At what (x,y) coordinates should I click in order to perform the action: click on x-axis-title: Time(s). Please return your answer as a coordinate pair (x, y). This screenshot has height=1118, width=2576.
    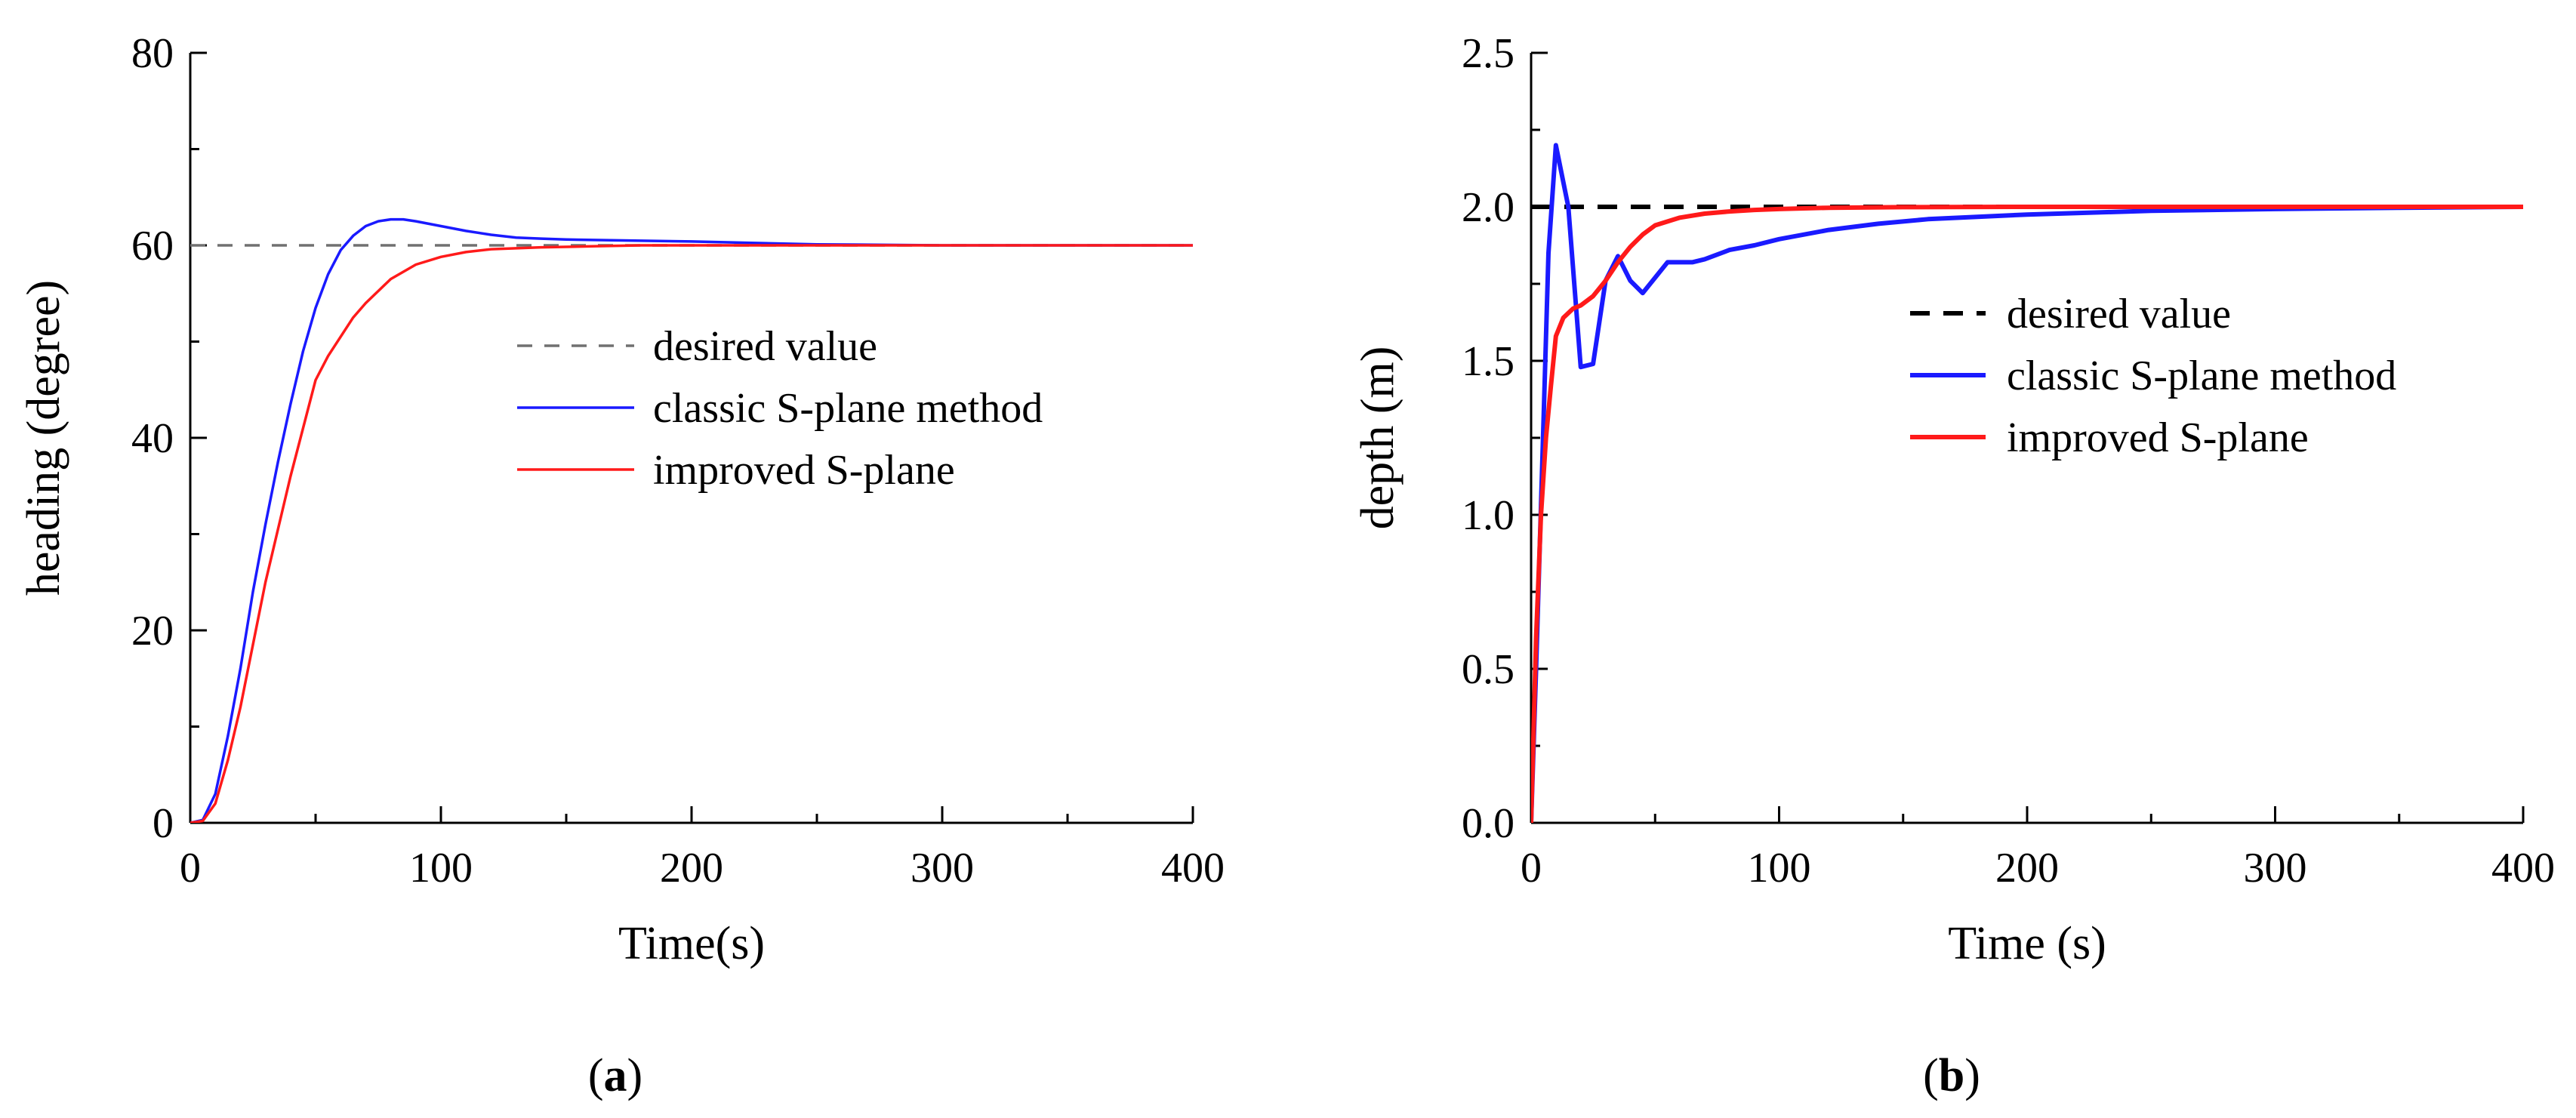
    Looking at the image, I should click on (691, 943).